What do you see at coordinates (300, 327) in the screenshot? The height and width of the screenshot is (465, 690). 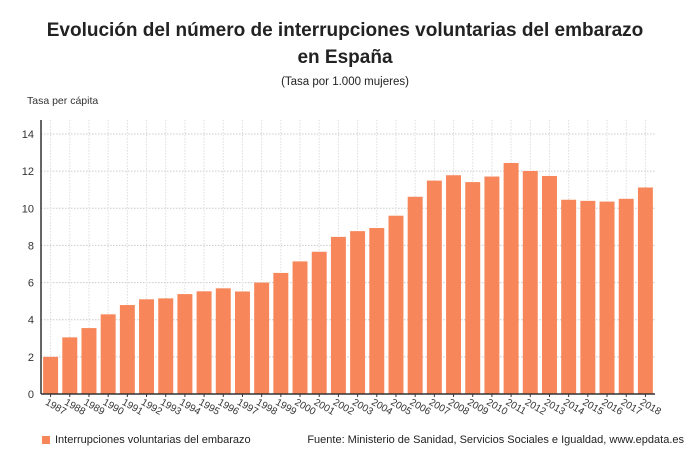 I see `bar-2000` at bounding box center [300, 327].